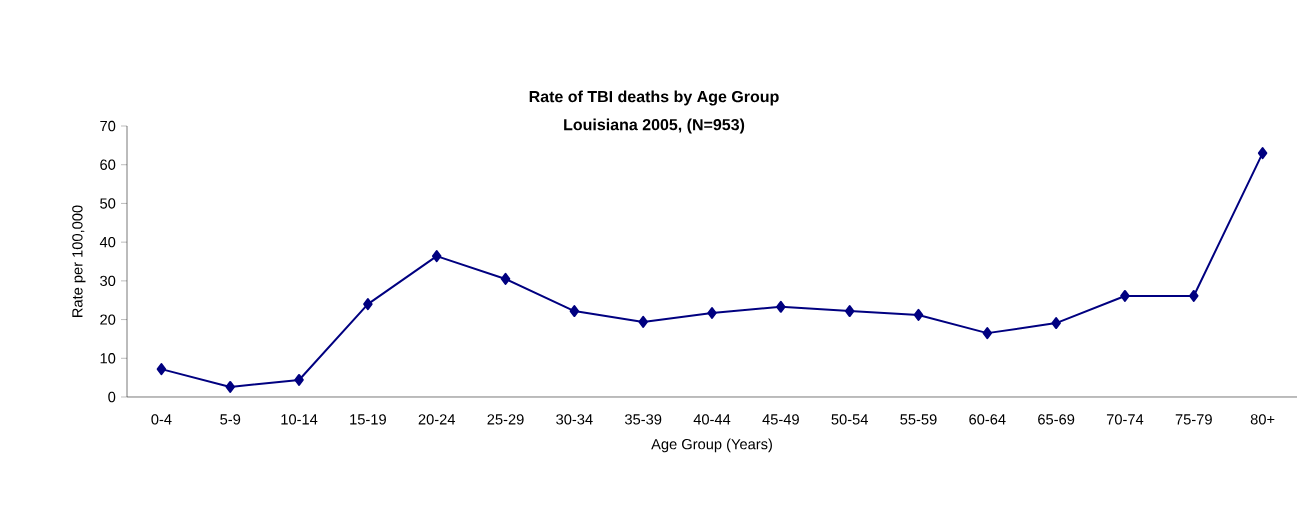 The height and width of the screenshot is (507, 1308). I want to click on x-tick-label: 5-9, so click(230, 419).